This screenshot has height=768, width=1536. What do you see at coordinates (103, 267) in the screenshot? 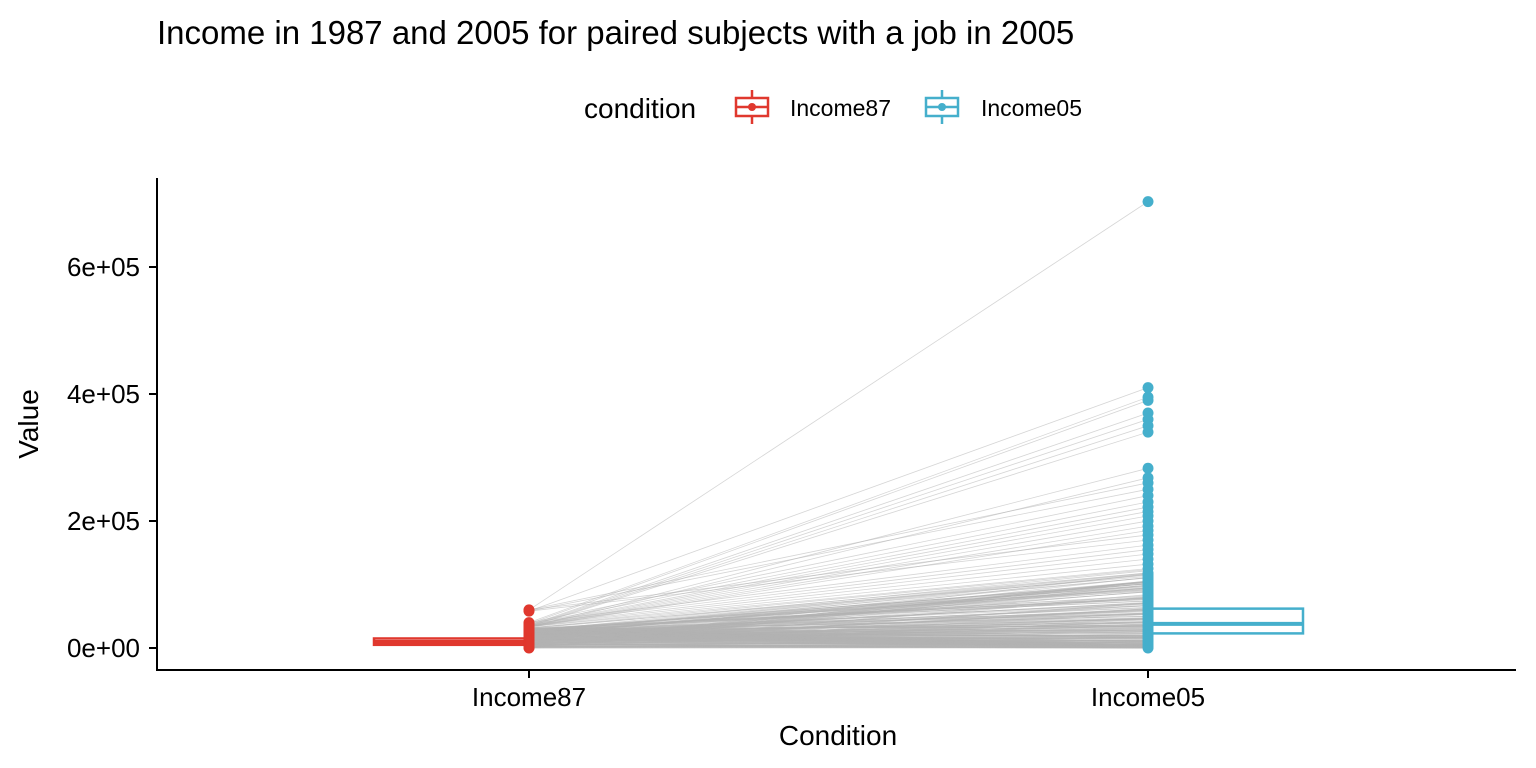
I see `y-tick-label: 6e+05` at bounding box center [103, 267].